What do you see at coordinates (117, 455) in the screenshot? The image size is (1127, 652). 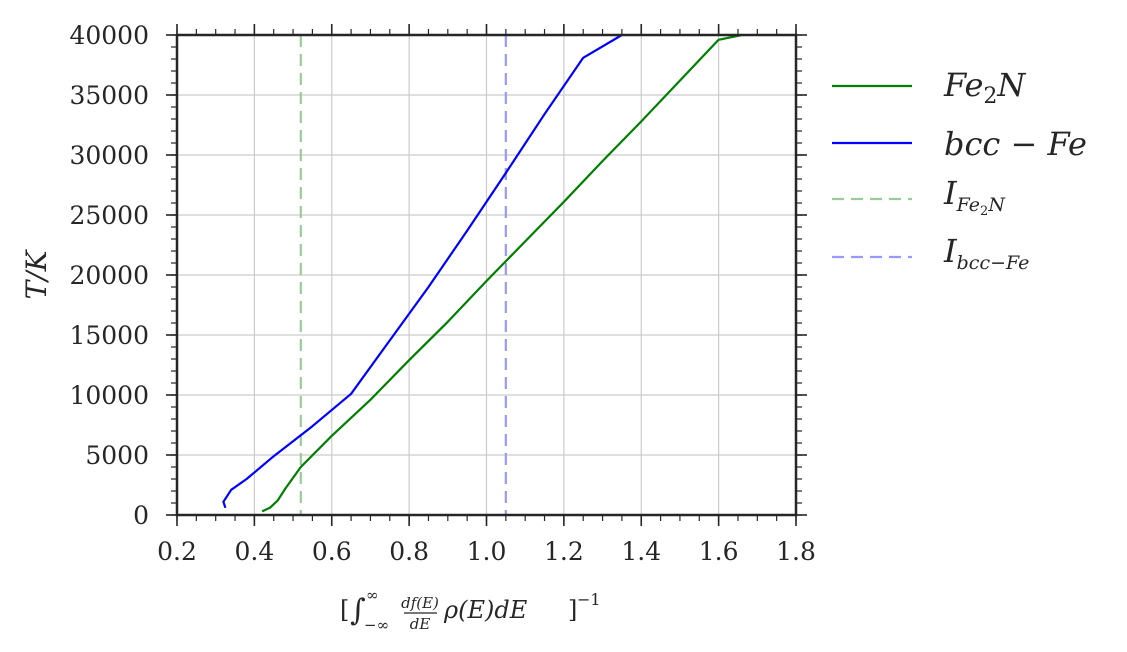 I see `y-tick-label: 5000` at bounding box center [117, 455].